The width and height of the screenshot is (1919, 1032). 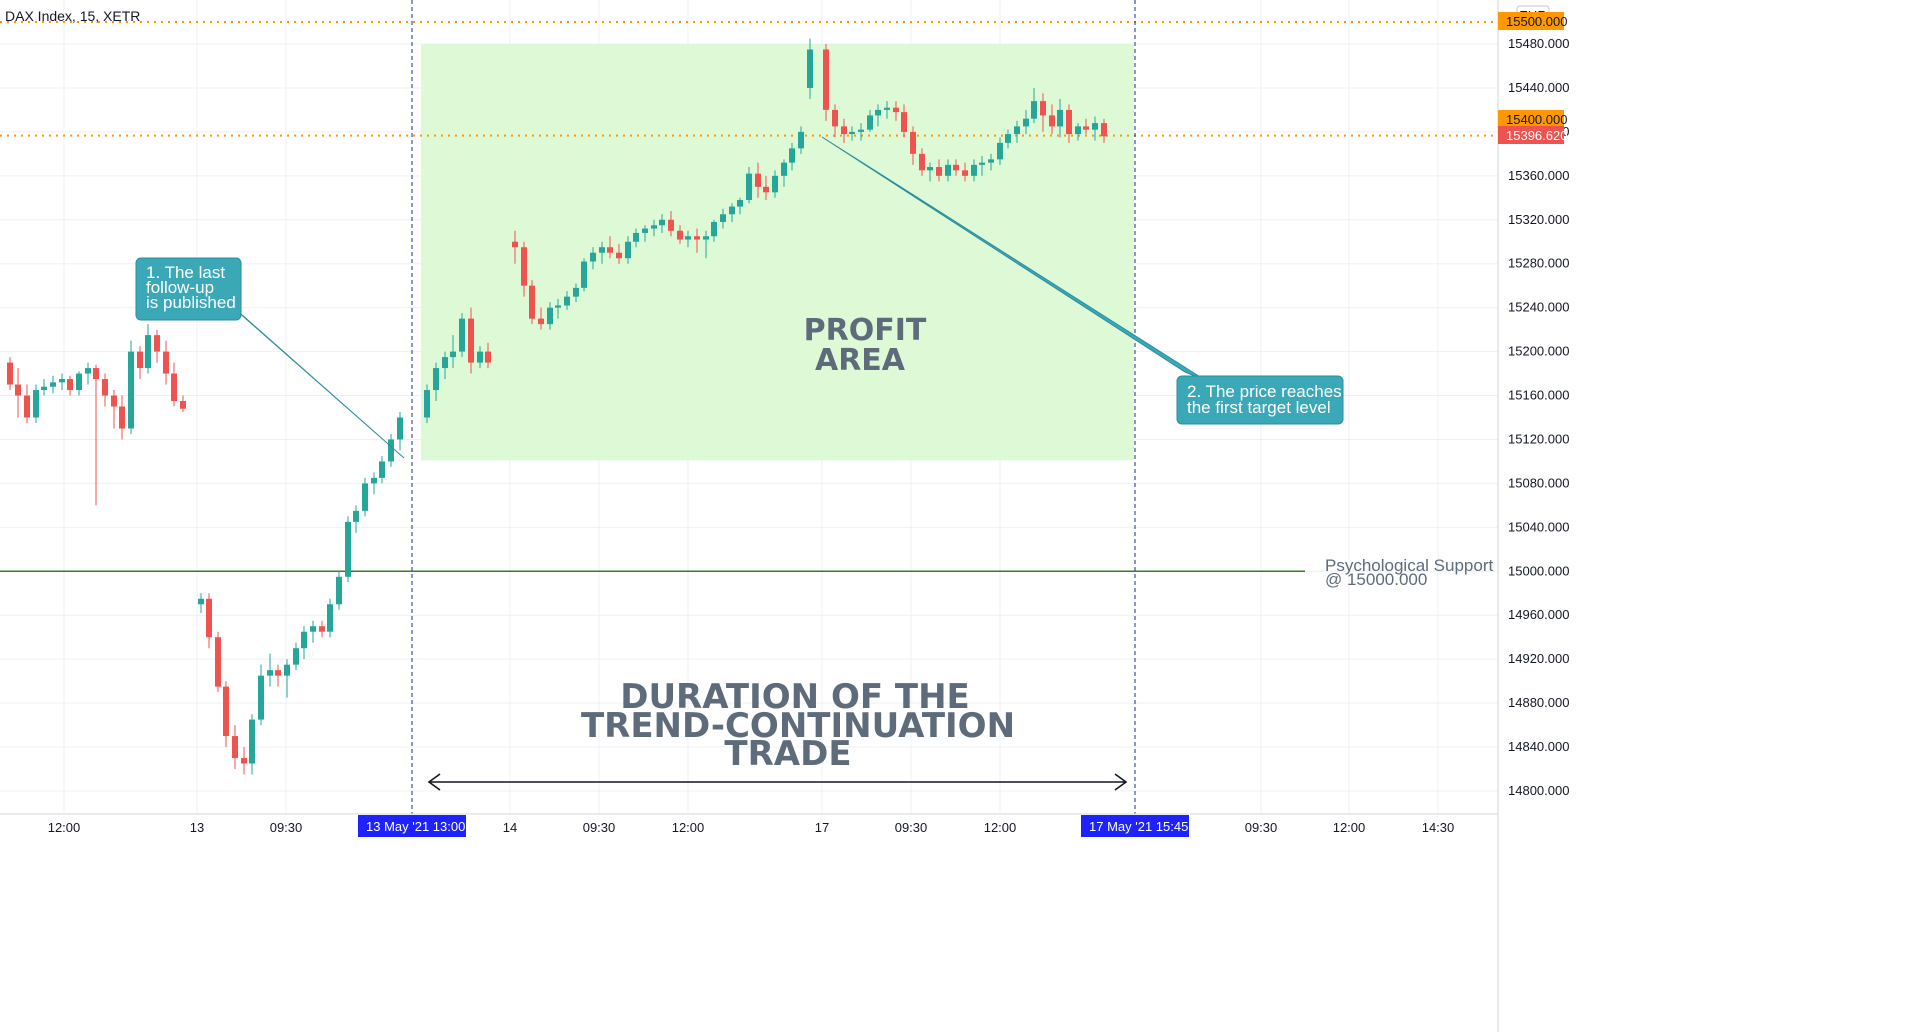 I want to click on price-tick-label: 14800.000, so click(x=1538, y=790).